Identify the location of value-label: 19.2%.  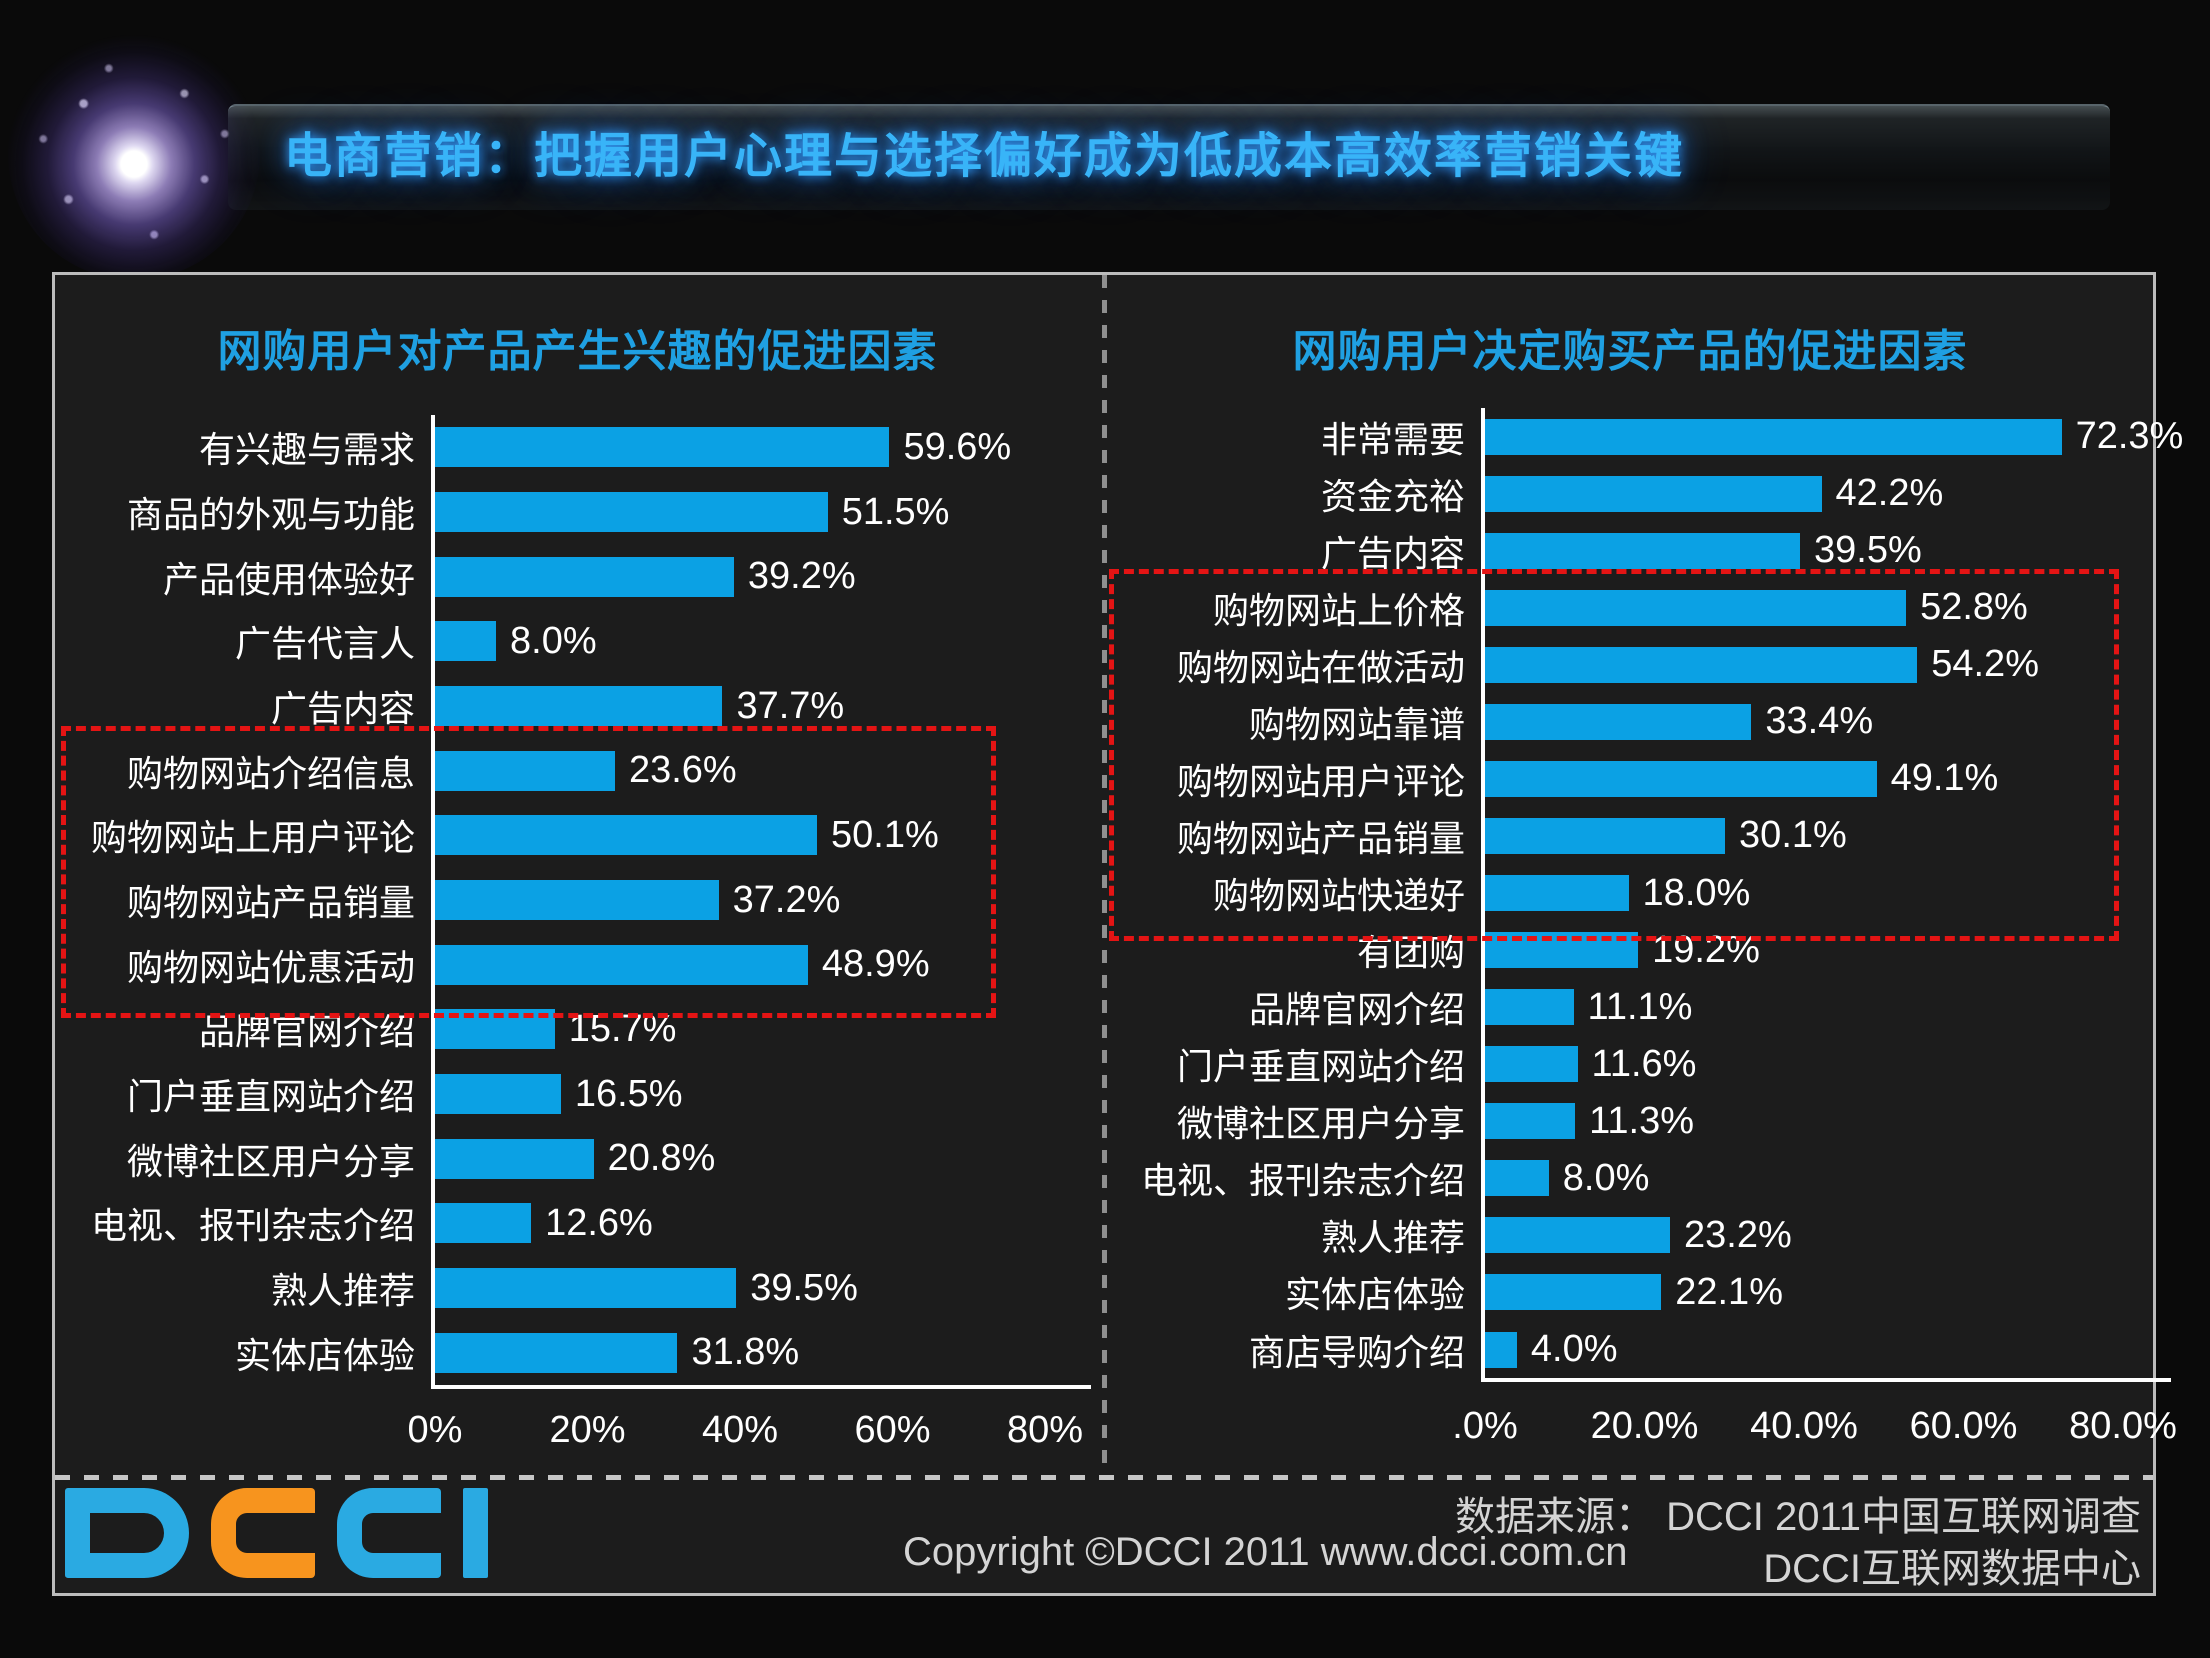
(1706, 949).